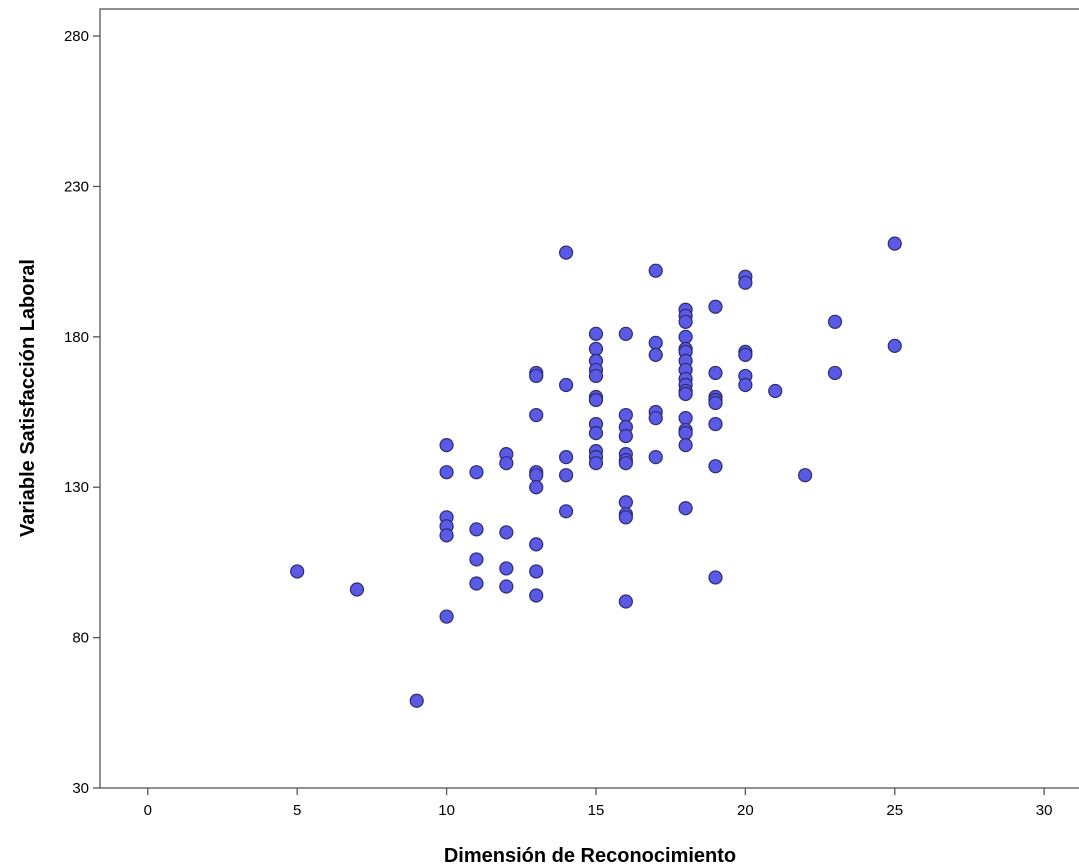 Image resolution: width=1079 pixels, height=867 pixels. I want to click on x-tick-label: 20, so click(745, 810).